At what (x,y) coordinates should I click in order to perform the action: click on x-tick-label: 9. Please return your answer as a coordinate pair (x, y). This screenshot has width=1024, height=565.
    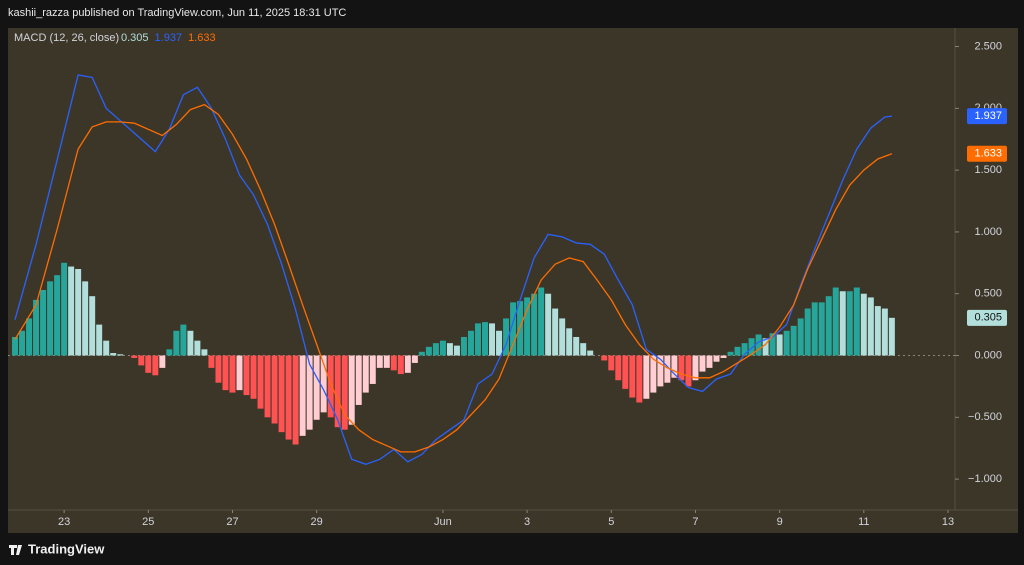
    Looking at the image, I should click on (780, 522).